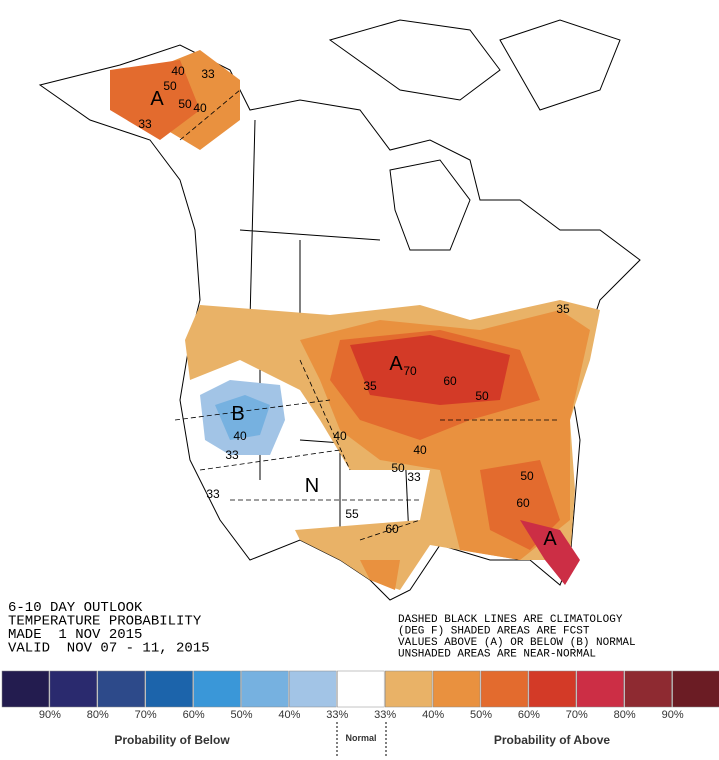  I want to click on note-line: DASHED BLACK LINES ARE CLIMATOLOGY, so click(510, 620).